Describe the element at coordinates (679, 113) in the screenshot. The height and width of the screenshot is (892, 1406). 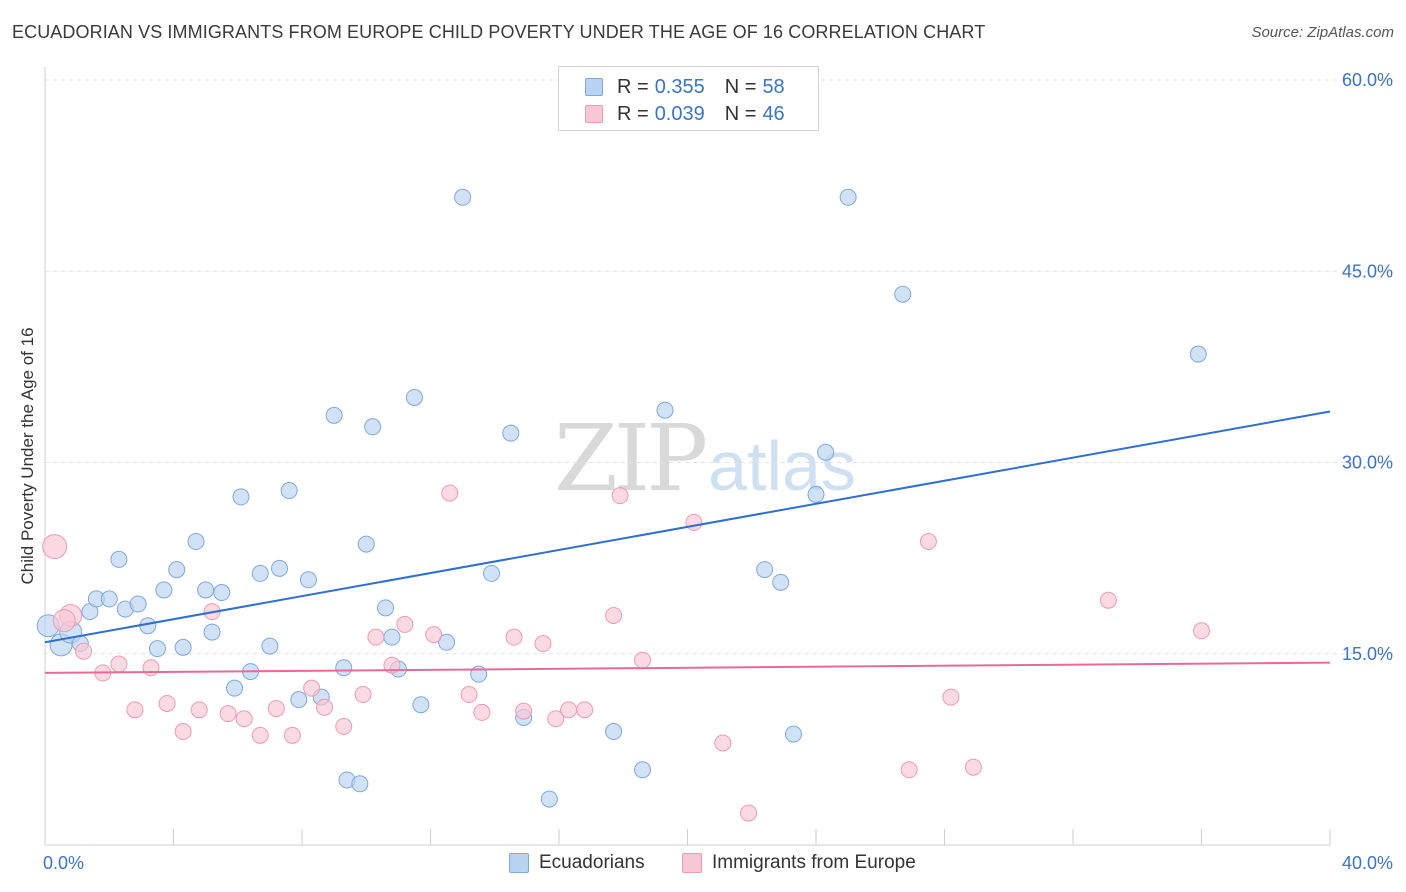
I see `legend-r-value: 0.039` at that location.